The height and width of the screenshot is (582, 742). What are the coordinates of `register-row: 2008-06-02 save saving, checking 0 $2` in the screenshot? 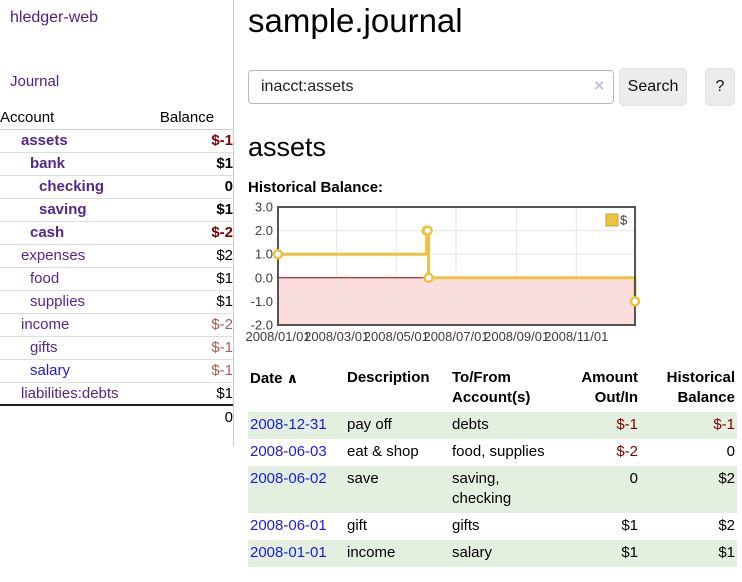 It's located at (492, 489).